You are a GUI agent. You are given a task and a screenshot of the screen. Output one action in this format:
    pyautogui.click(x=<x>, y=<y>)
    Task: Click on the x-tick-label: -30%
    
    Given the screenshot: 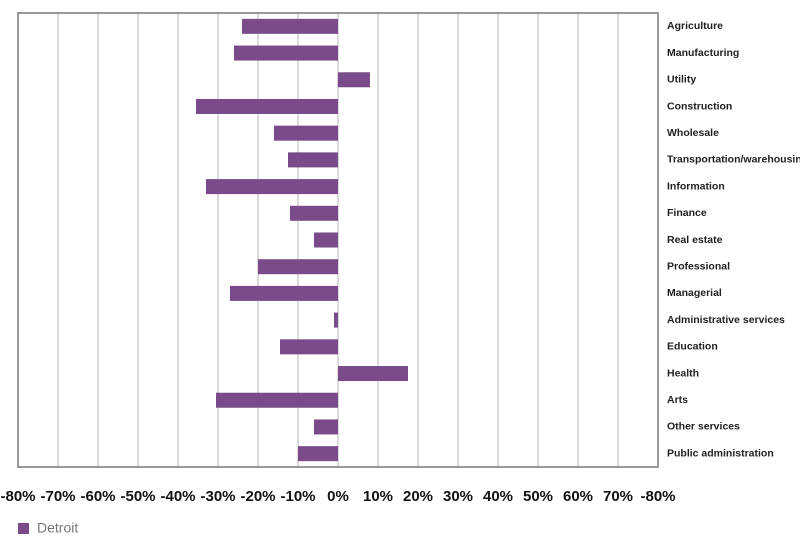 What is the action you would take?
    pyautogui.click(x=217, y=496)
    